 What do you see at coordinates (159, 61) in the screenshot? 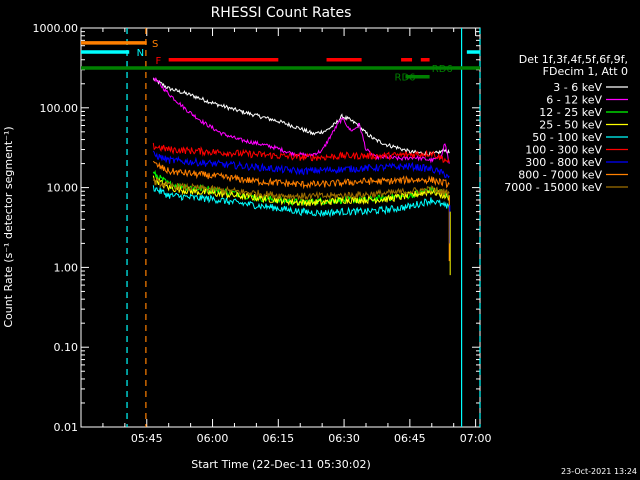
I see `flag-label: F` at bounding box center [159, 61].